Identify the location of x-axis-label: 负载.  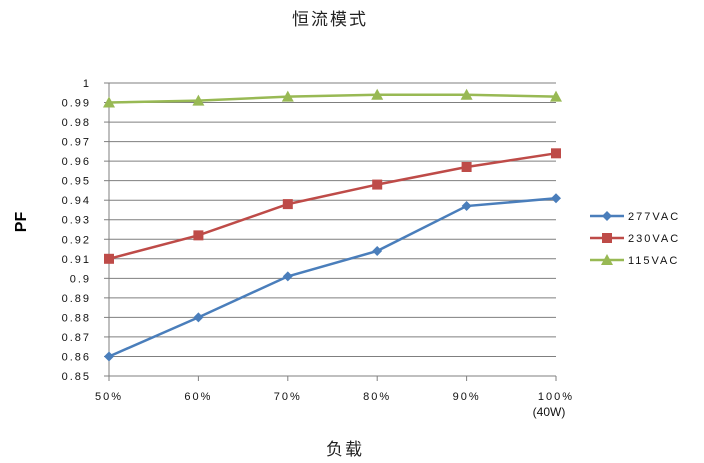
(345, 450).